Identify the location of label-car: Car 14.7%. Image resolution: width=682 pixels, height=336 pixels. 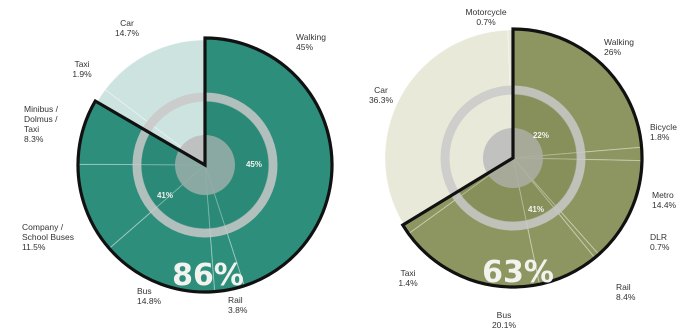
(127, 28).